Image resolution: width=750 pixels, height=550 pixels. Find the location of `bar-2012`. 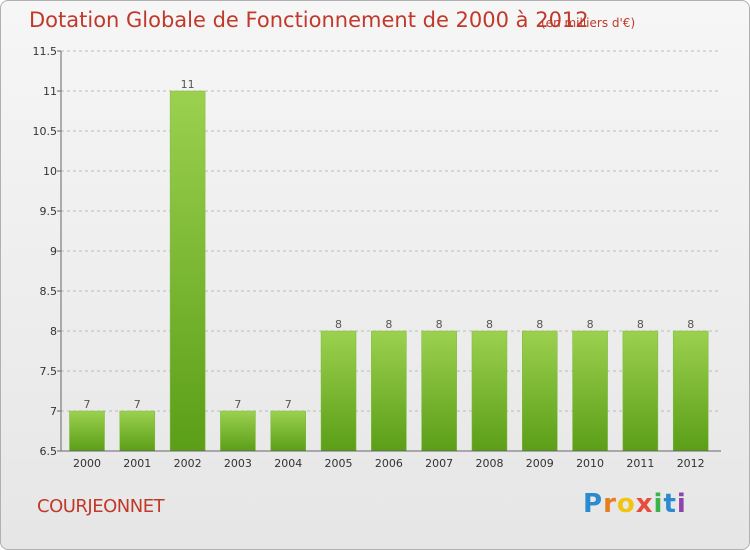

bar-2012 is located at coordinates (690, 391).